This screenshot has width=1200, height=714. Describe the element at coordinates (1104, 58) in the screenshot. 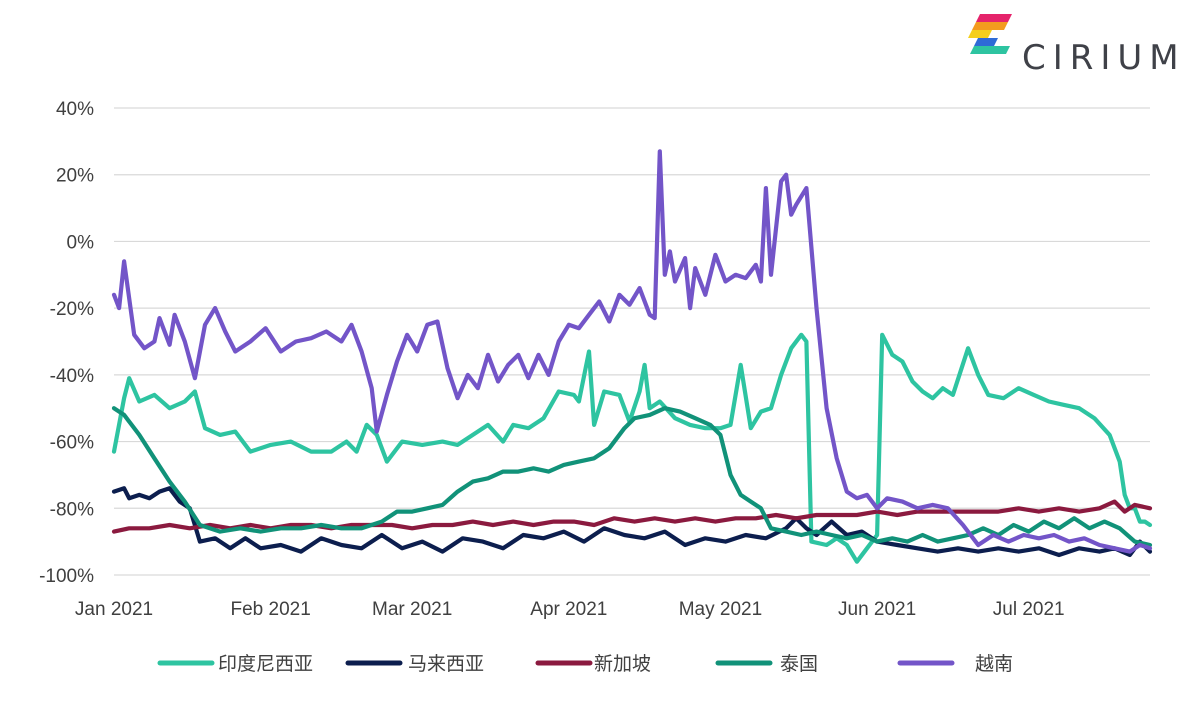

I see `brand-name: CIRIUM` at that location.